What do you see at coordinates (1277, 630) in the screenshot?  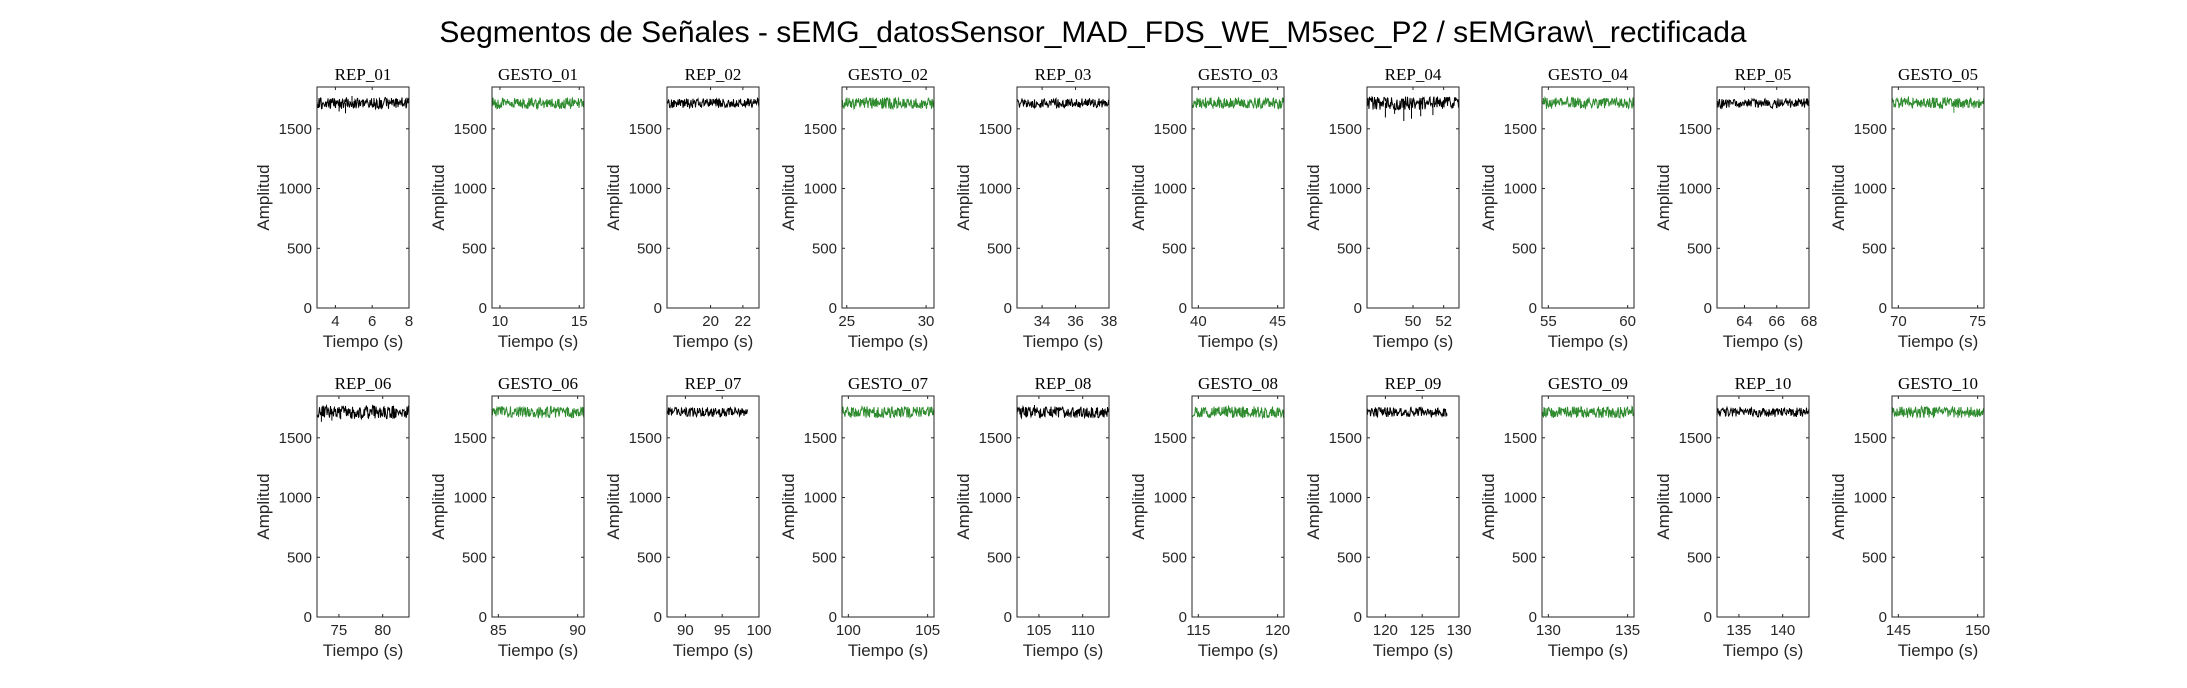 I see `x-tick-label: 120` at bounding box center [1277, 630].